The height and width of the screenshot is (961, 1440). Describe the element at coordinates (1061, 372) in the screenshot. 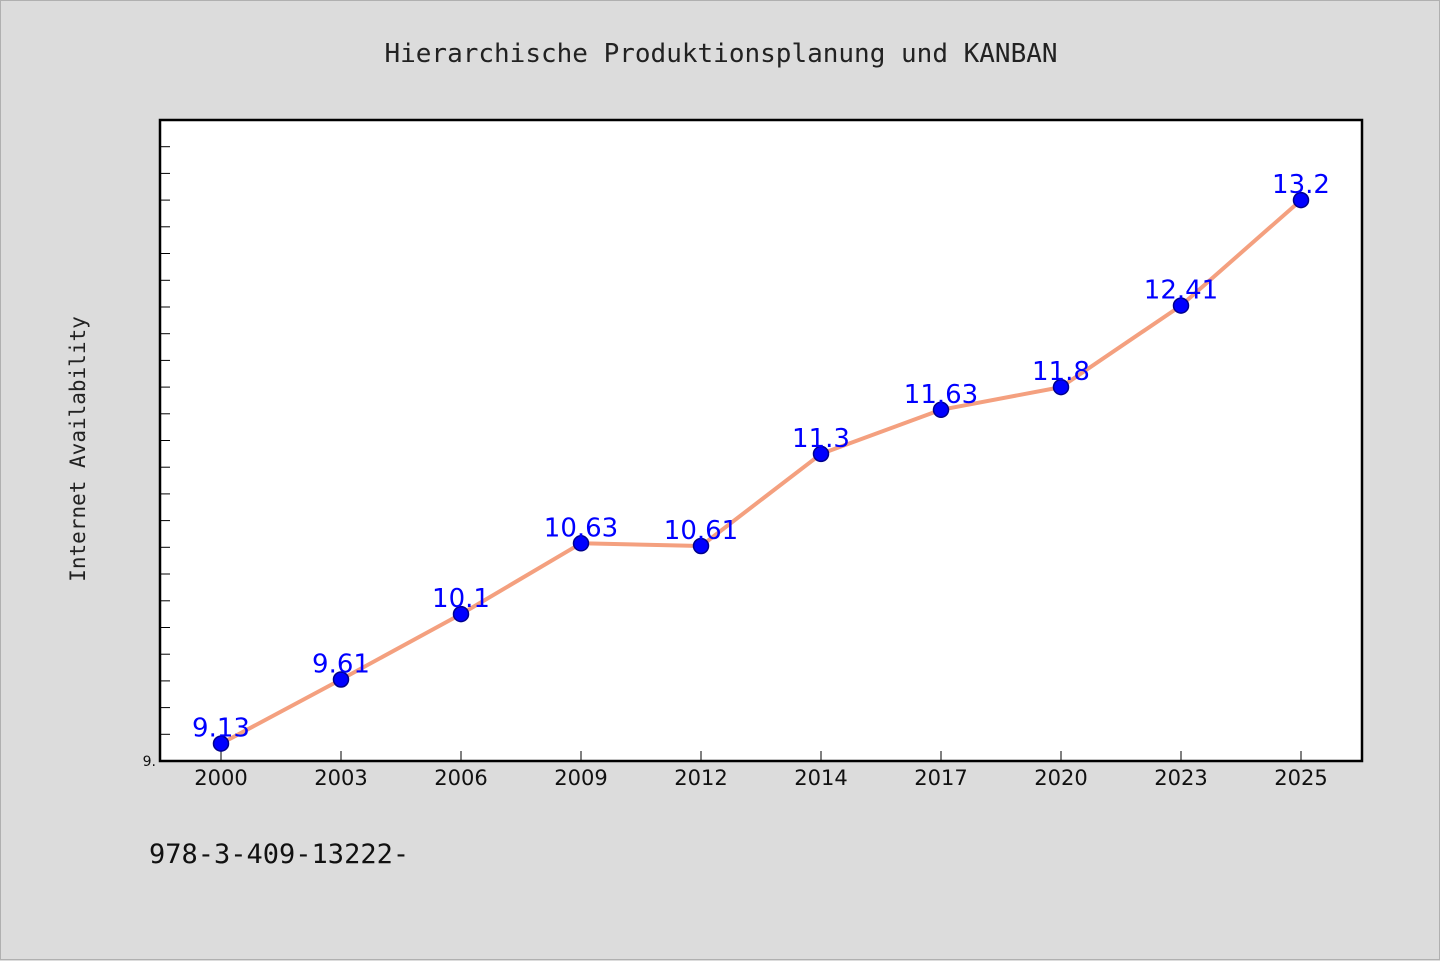

I see `data-label: 11.8` at that location.